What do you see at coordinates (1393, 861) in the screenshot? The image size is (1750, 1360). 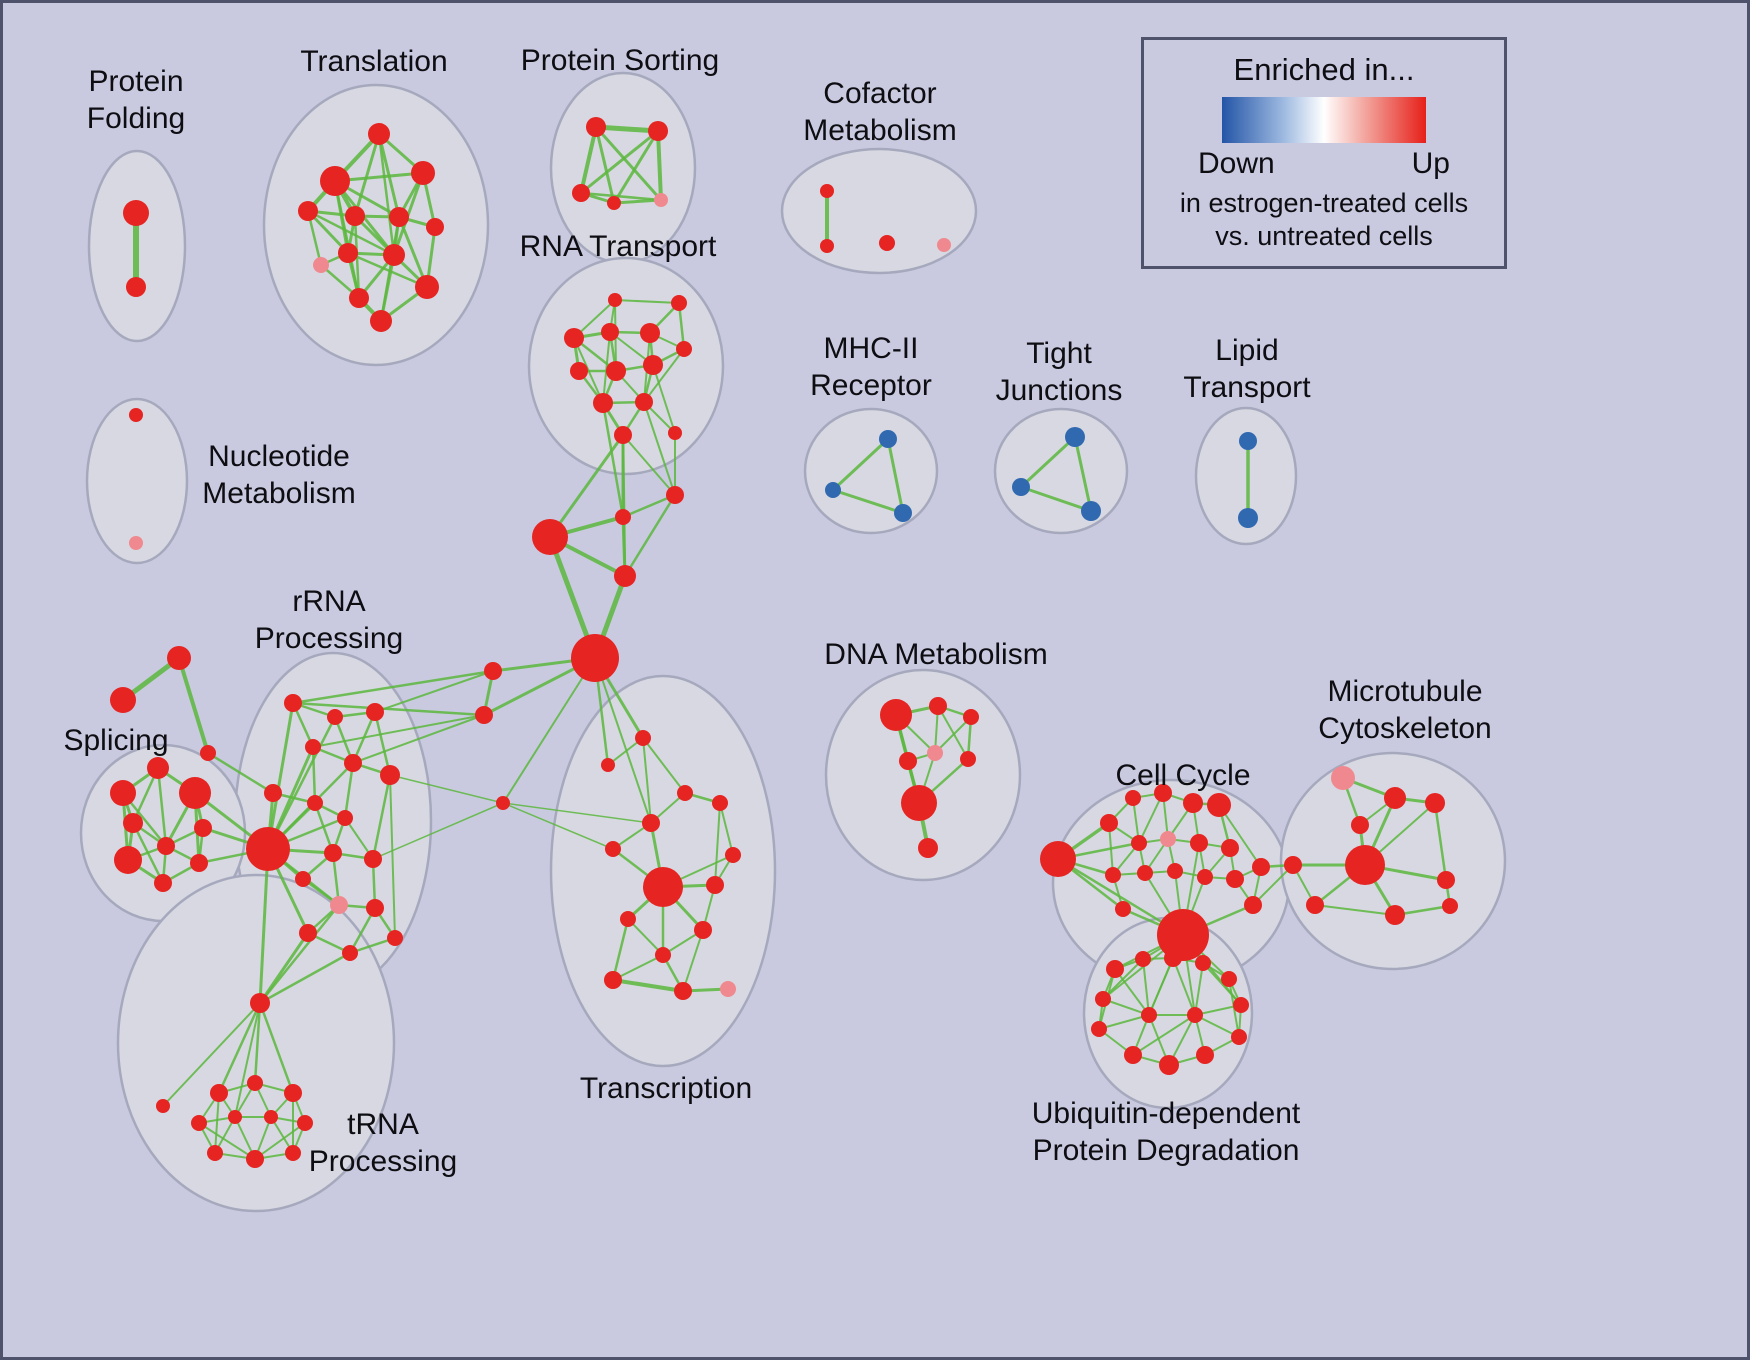 I see `cluster-ellipse-microtubule-cytoskeleton` at bounding box center [1393, 861].